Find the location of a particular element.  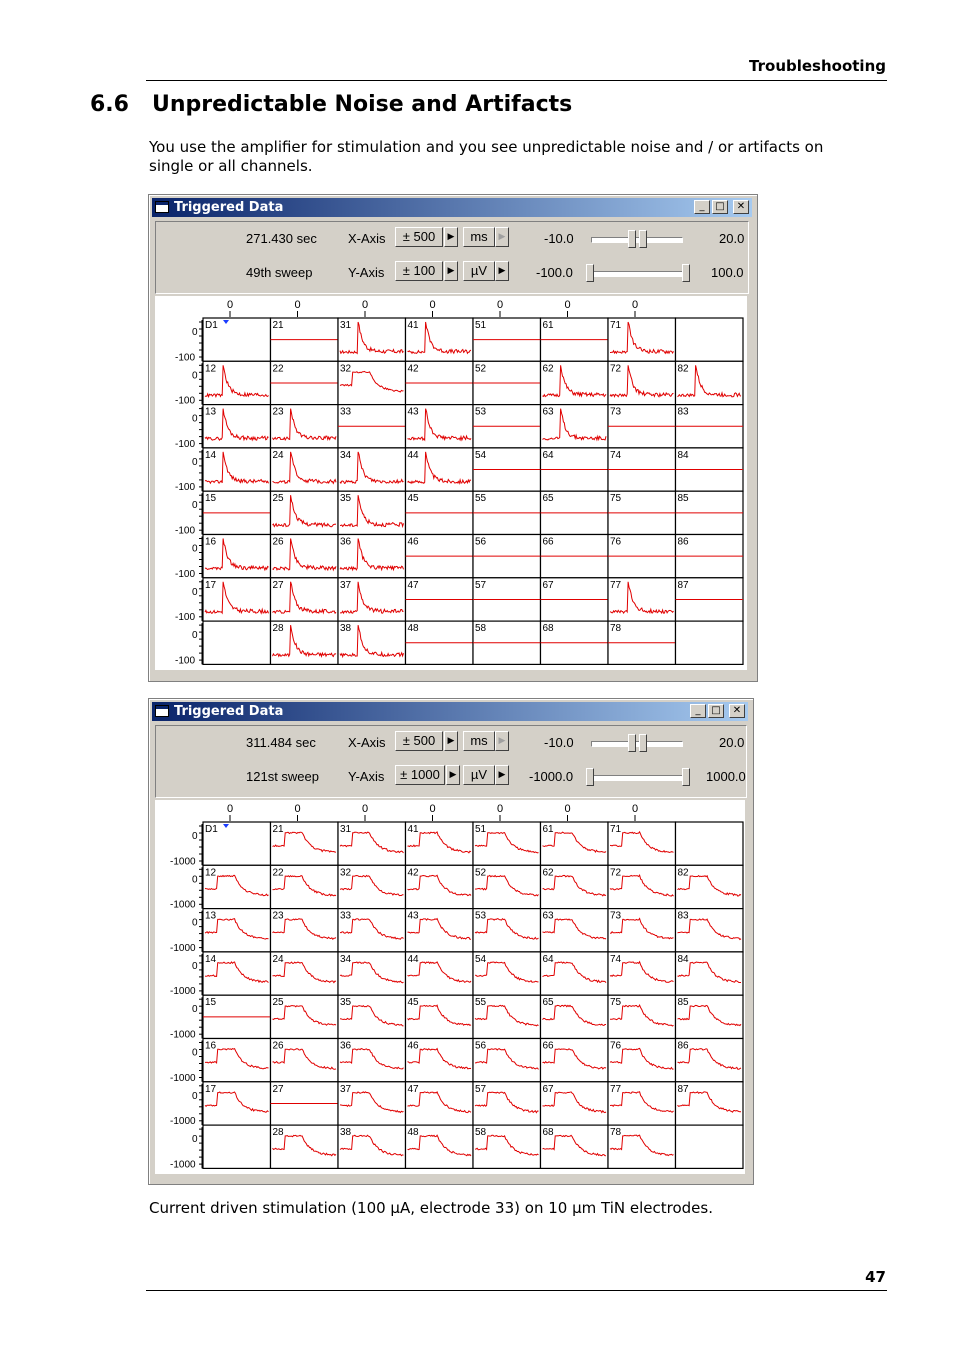

electrode-label: 34 is located at coordinates (346, 455).